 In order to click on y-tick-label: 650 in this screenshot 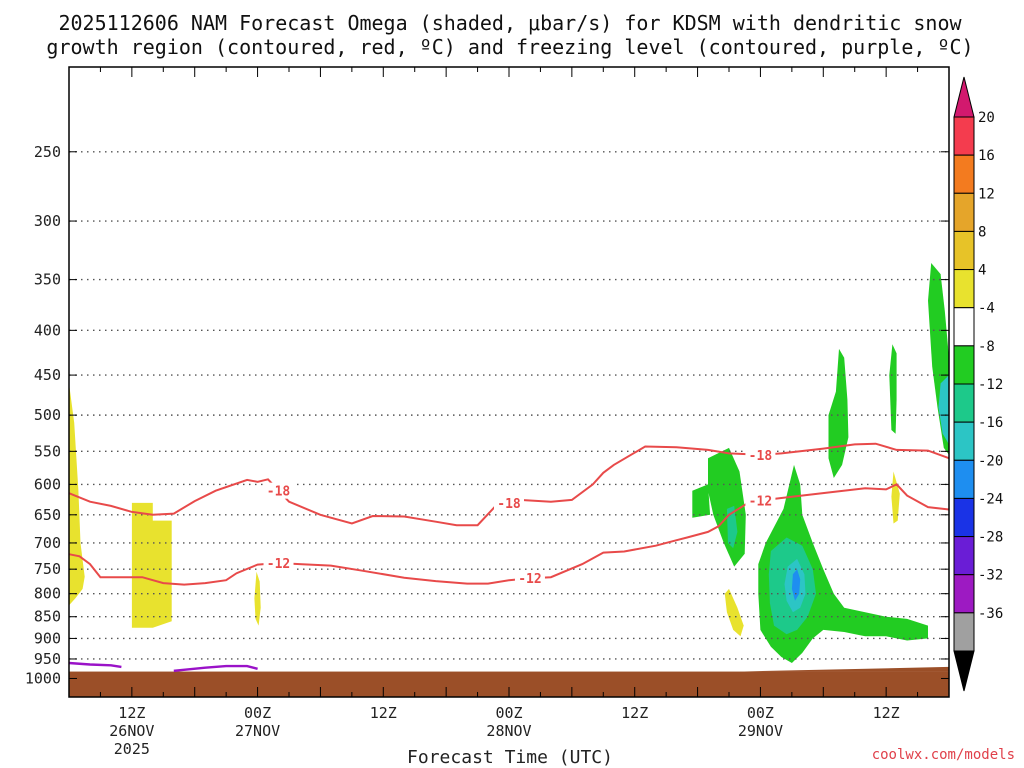, I will do `click(47, 515)`.